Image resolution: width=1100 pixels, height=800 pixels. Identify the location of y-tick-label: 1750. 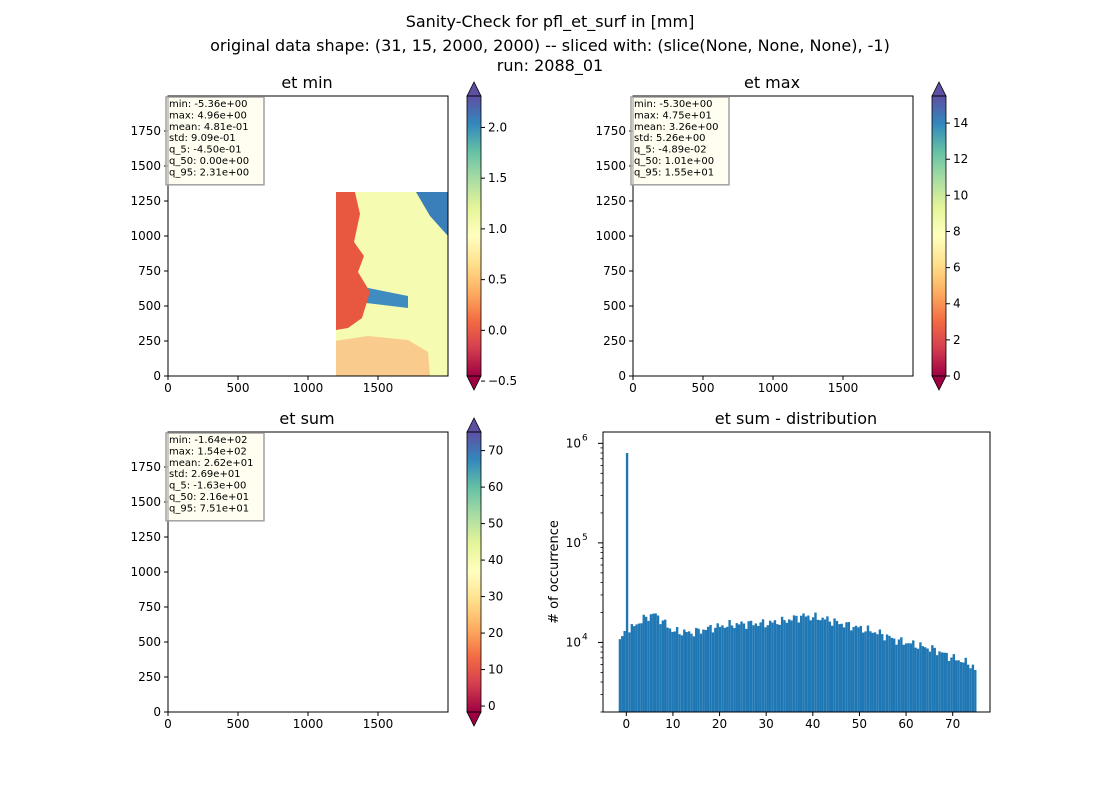
(145, 467).